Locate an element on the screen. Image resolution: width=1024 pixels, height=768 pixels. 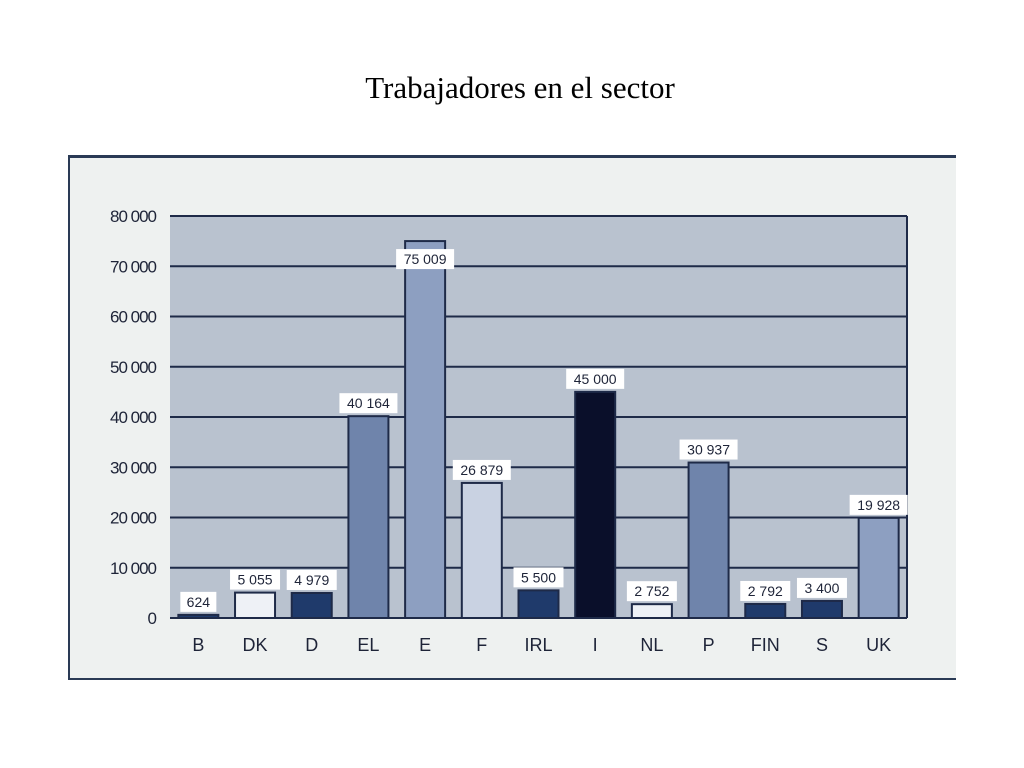
data-label: 3 400 is located at coordinates (821, 588).